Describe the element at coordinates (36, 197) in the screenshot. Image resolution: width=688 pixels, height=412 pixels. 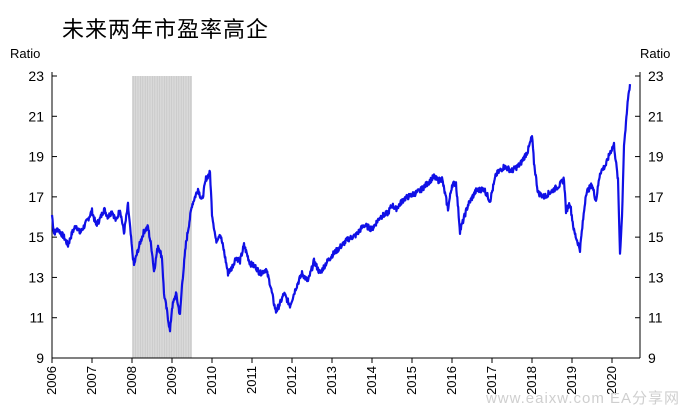
I see `y-tick-label-left: 17` at that location.